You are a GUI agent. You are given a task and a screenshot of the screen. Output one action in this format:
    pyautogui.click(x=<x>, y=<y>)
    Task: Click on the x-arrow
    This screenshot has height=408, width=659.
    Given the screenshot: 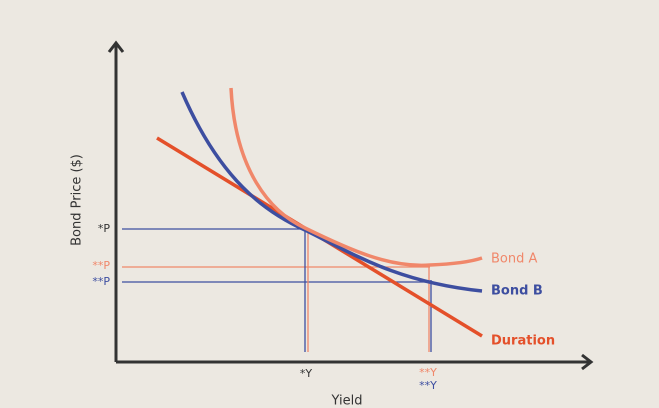 What is the action you would take?
    pyautogui.click(x=587, y=362)
    